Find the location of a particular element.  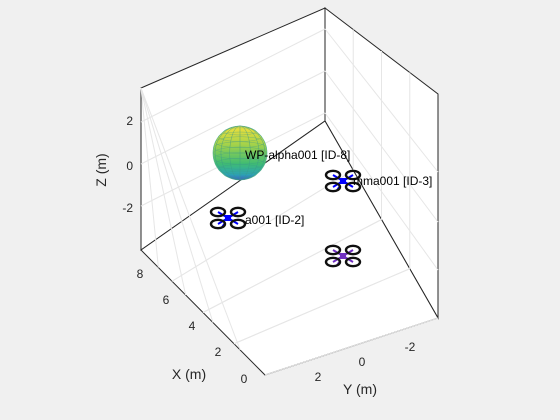

z-axis: 2 0 -2 Z (m) is located at coordinates (113, 164).